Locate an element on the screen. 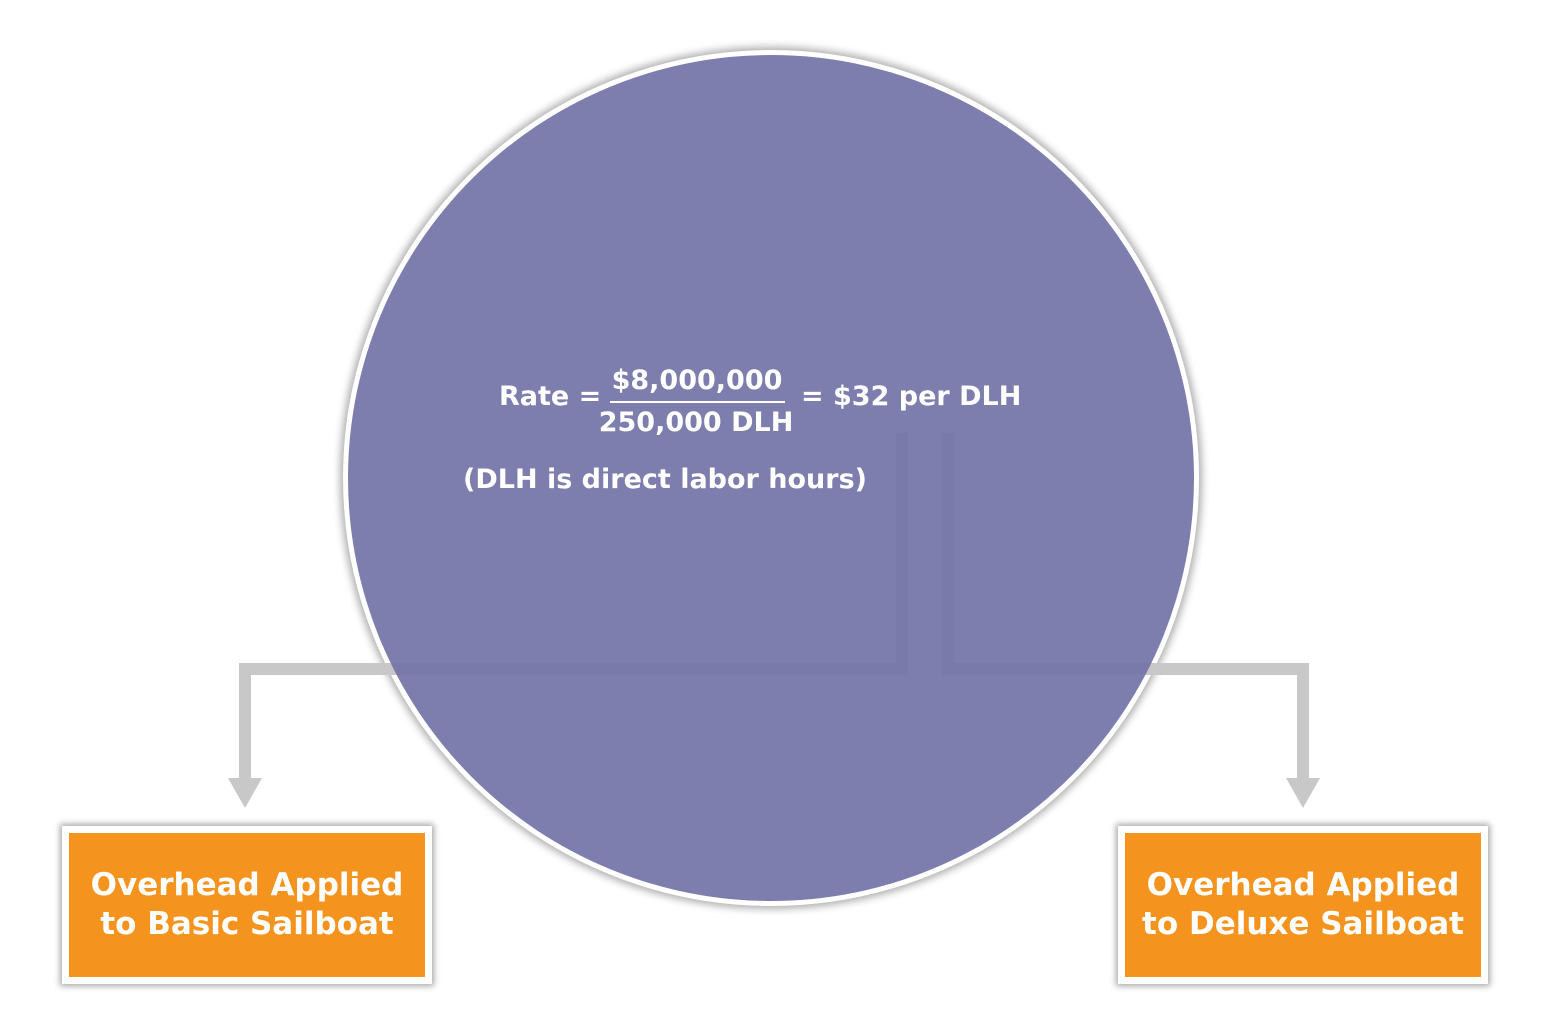 Image resolution: width=1547 pixels, height=1025 pixels. overhead-deluxe-sailboat-label: Overhead Applied to Deluxe Sailboat is located at coordinates (1303, 904).